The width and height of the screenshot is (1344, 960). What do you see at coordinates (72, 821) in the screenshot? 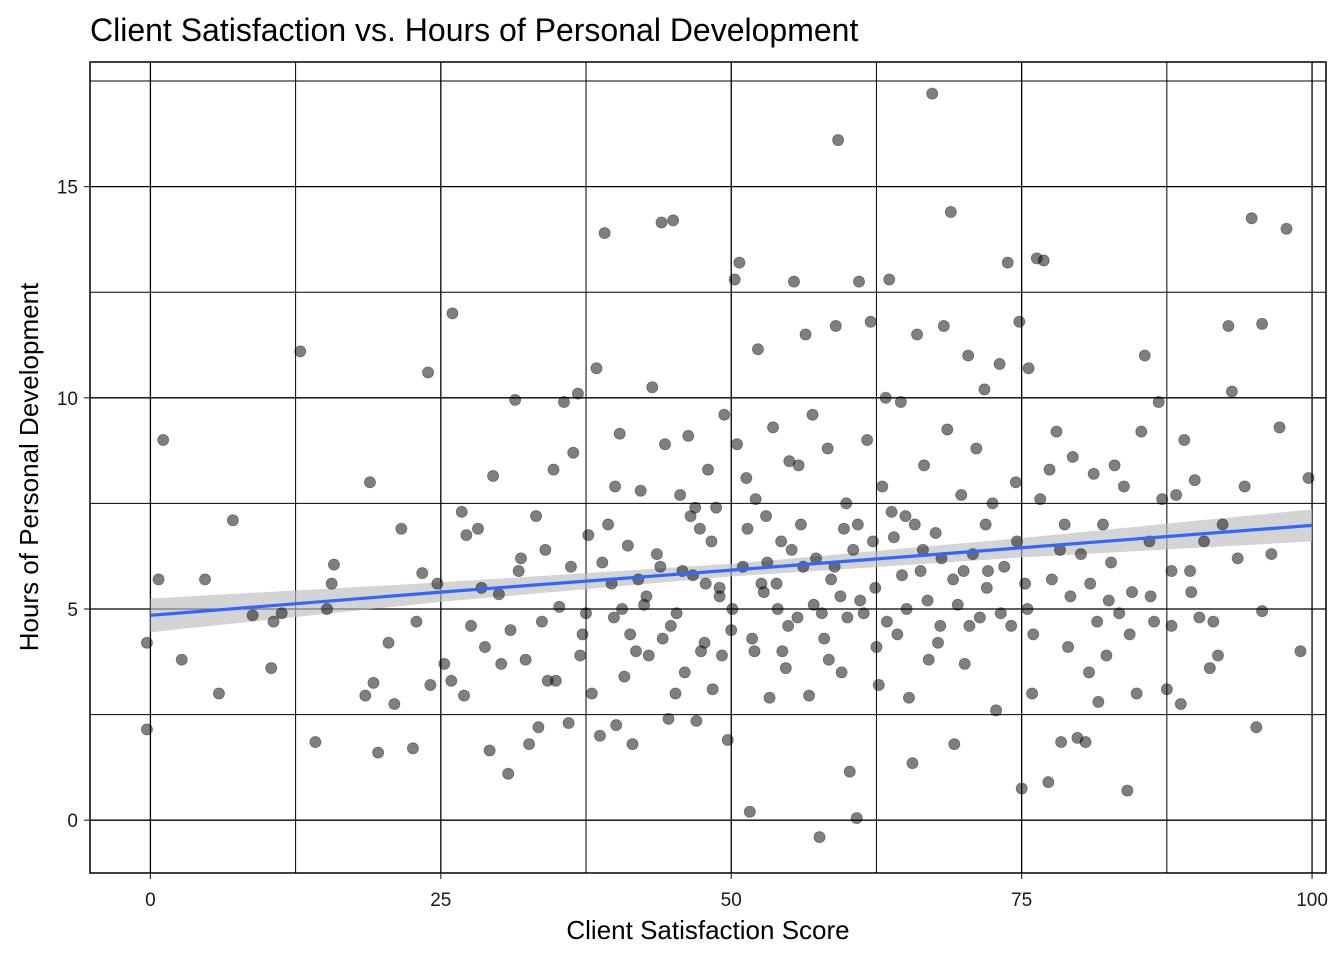
I see `y-tick-label: 0` at bounding box center [72, 821].